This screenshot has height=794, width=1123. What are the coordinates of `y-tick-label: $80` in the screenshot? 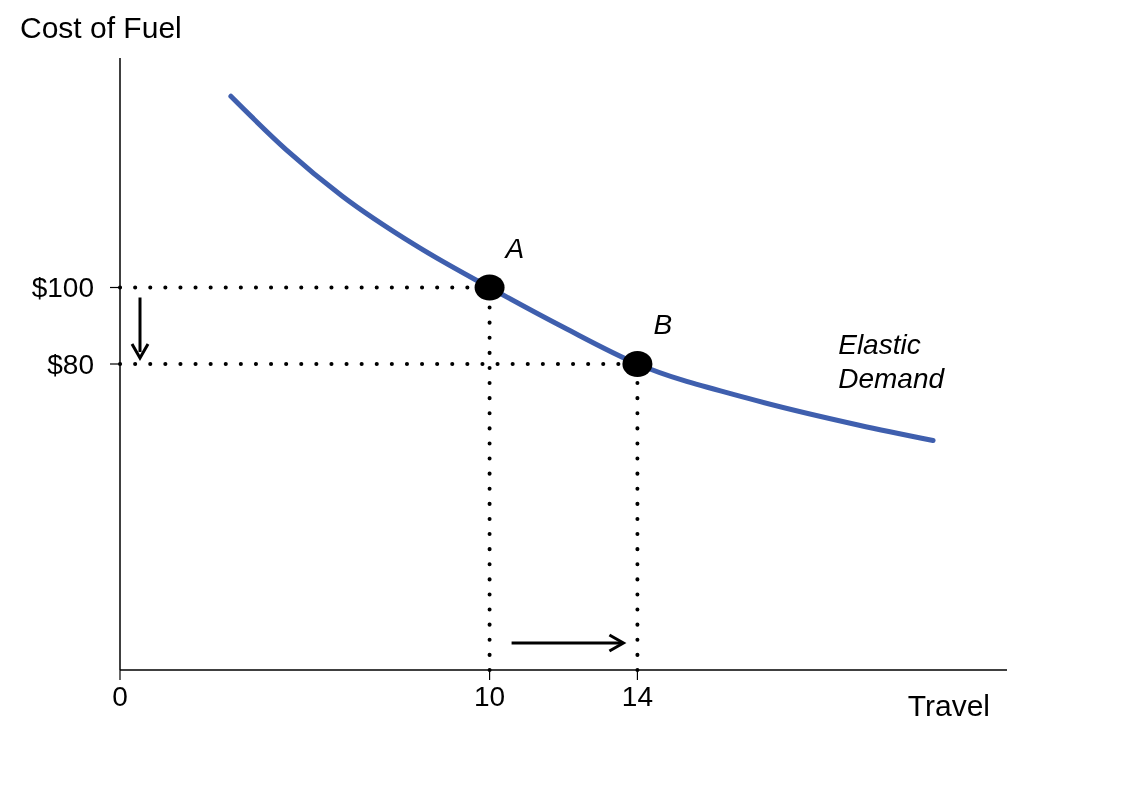 It's located at (70, 364).